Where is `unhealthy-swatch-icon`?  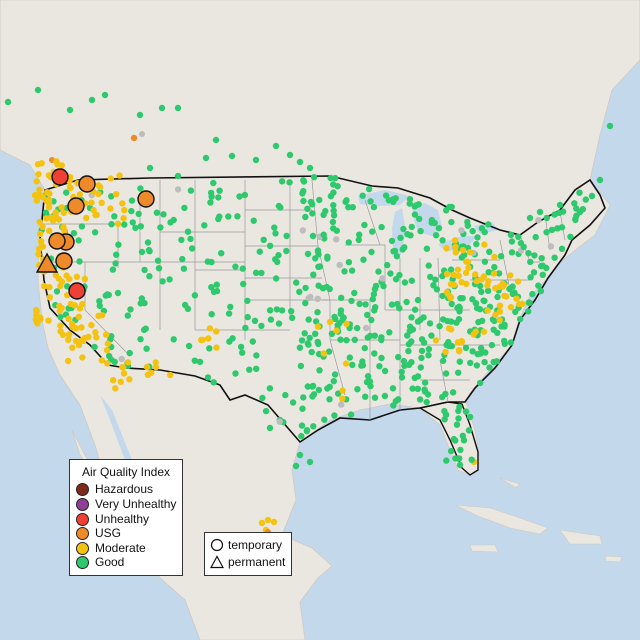
unhealthy-swatch-icon is located at coordinates (82, 519).